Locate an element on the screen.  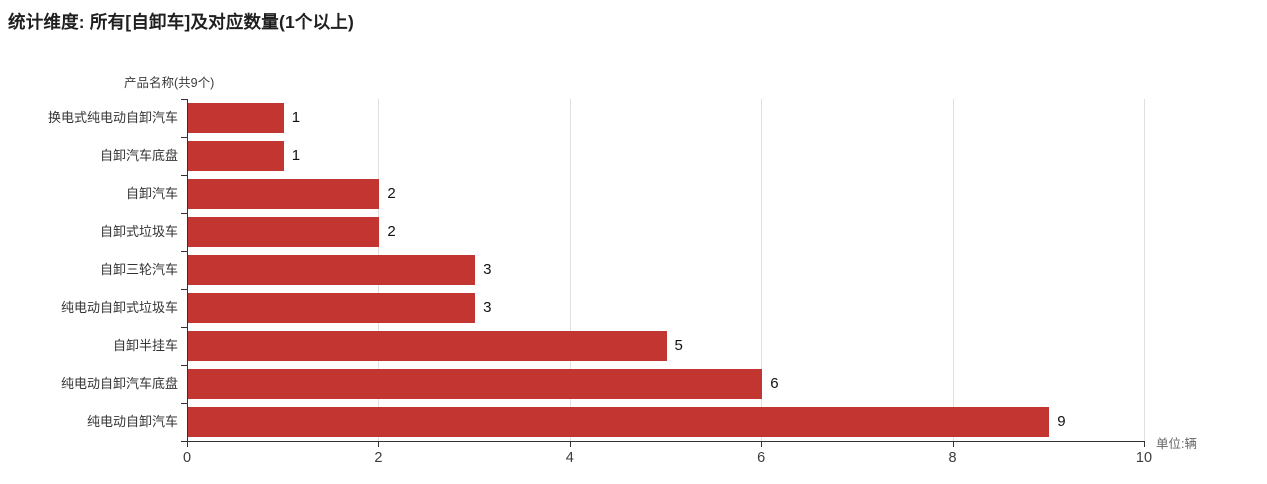
x-tick-label: 2 is located at coordinates (378, 458).